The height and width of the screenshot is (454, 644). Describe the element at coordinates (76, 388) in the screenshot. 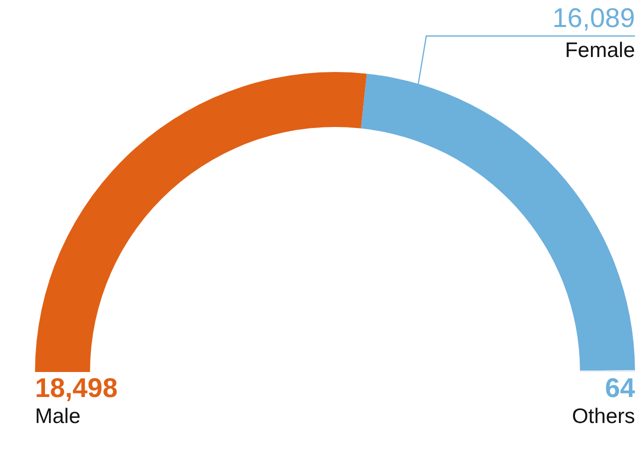

I see `data-label: 18,498` at that location.